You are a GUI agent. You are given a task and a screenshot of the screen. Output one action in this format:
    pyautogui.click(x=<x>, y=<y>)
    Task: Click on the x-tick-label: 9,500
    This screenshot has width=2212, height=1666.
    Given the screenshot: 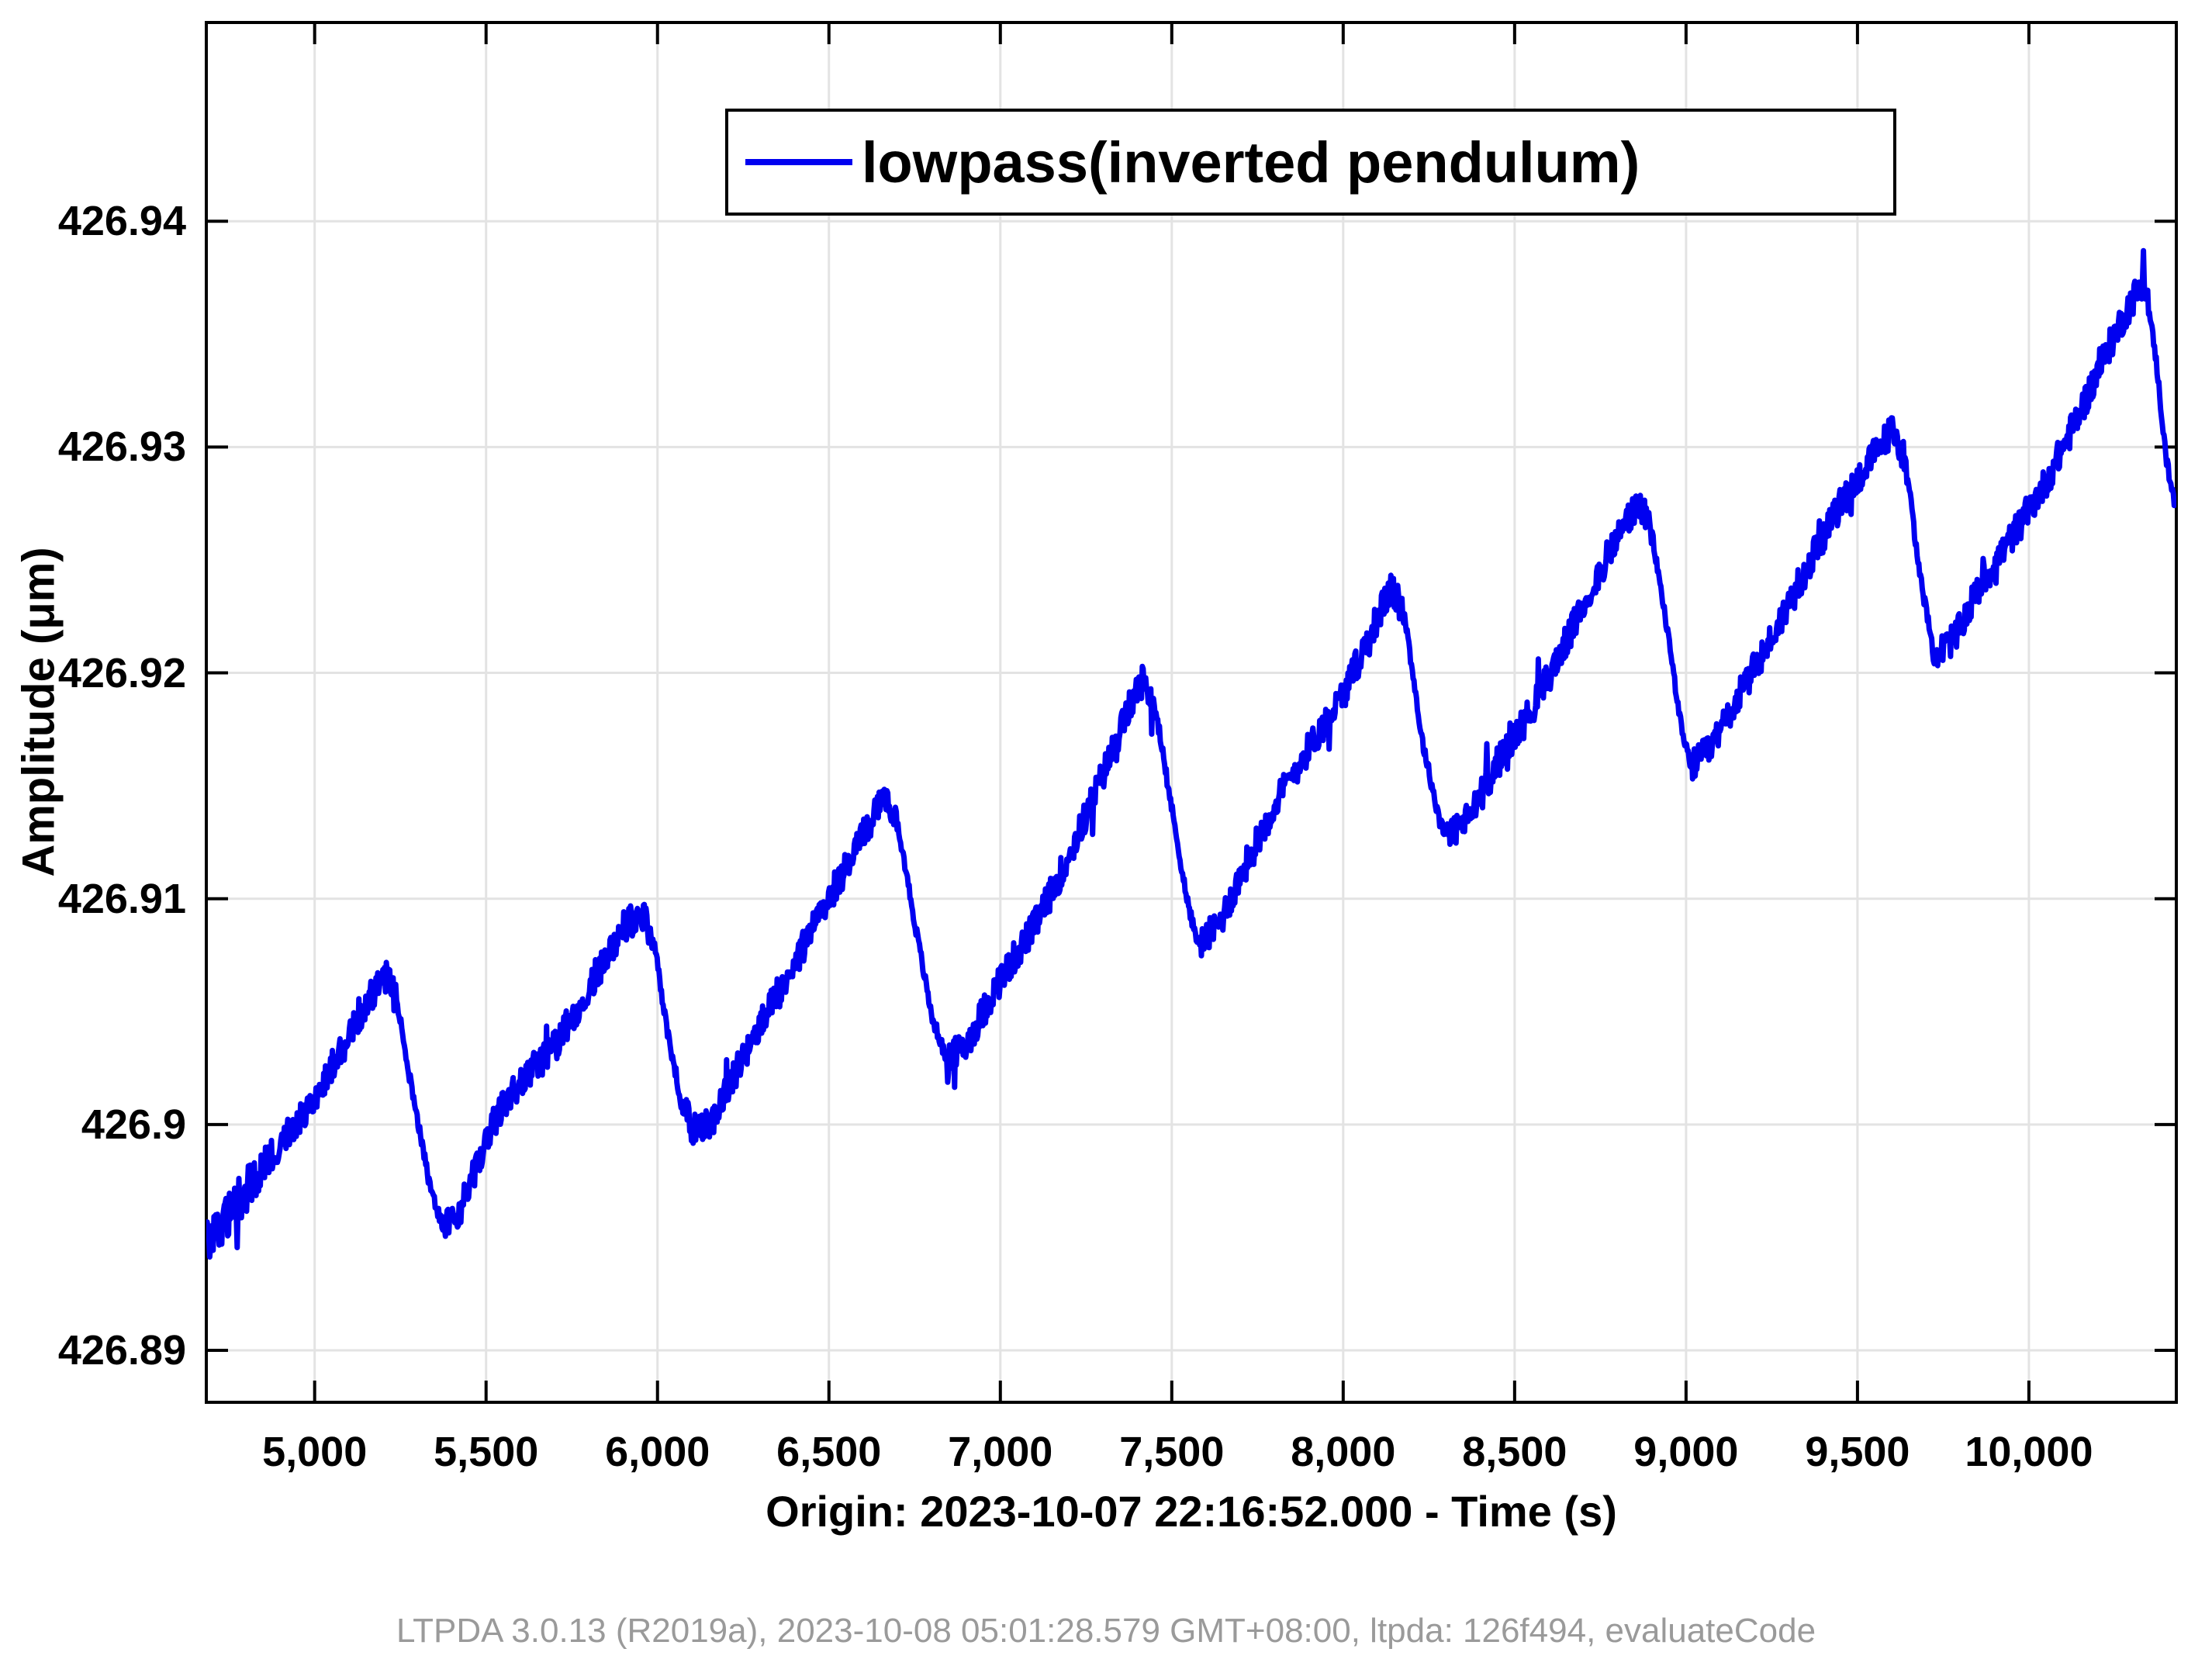 What is the action you would take?
    pyautogui.click(x=1857, y=1452)
    